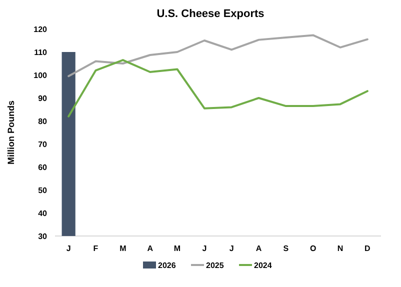 The width and height of the screenshot is (401, 287). I want to click on x-tick-label: F, so click(95, 248).